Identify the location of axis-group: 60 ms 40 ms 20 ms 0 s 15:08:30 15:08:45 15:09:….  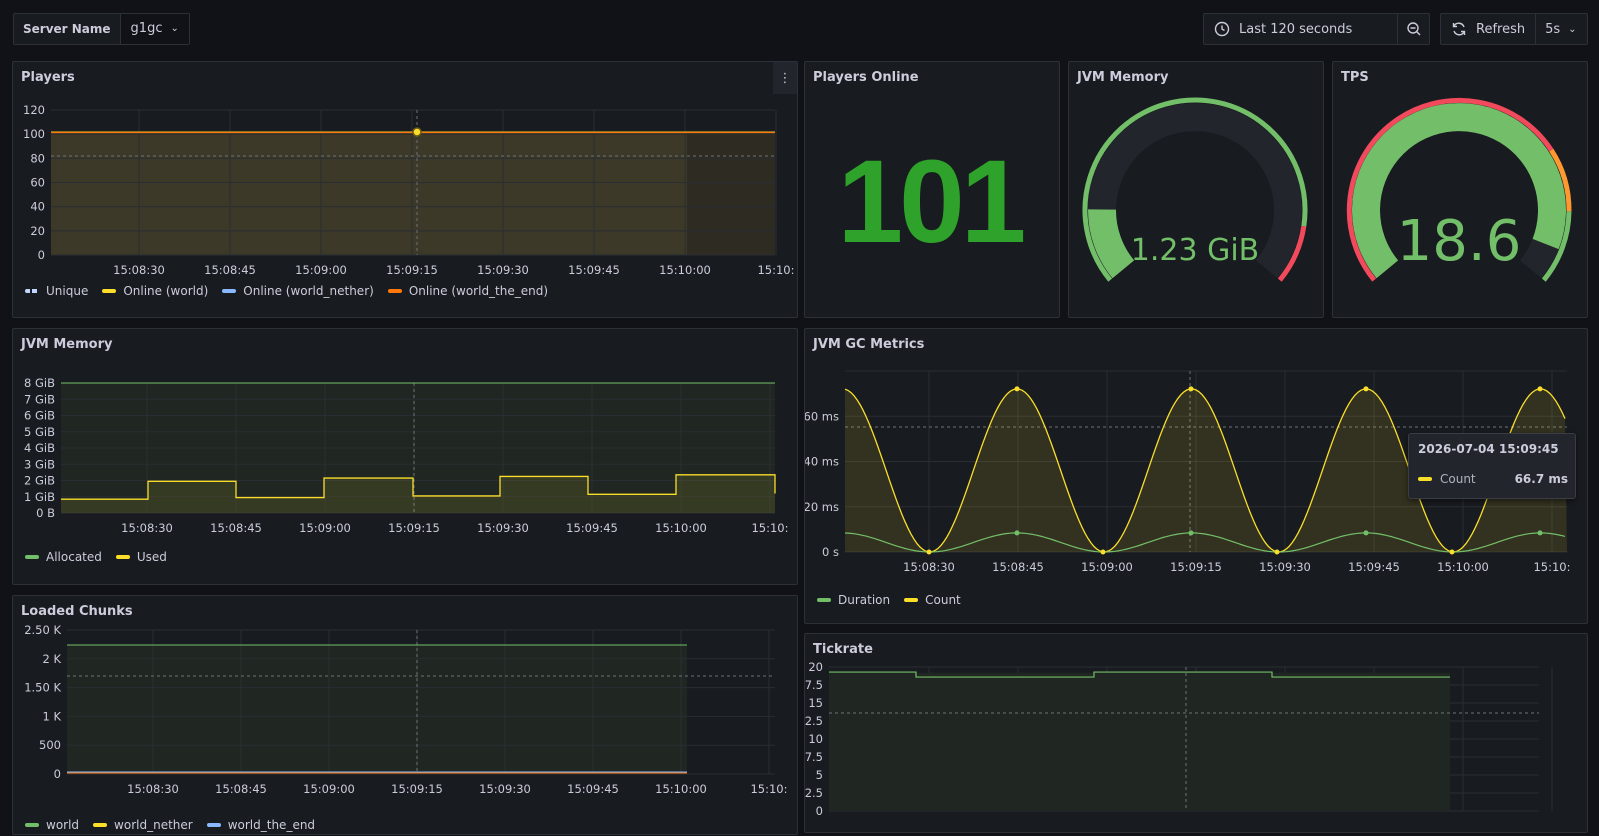
(1188, 491).